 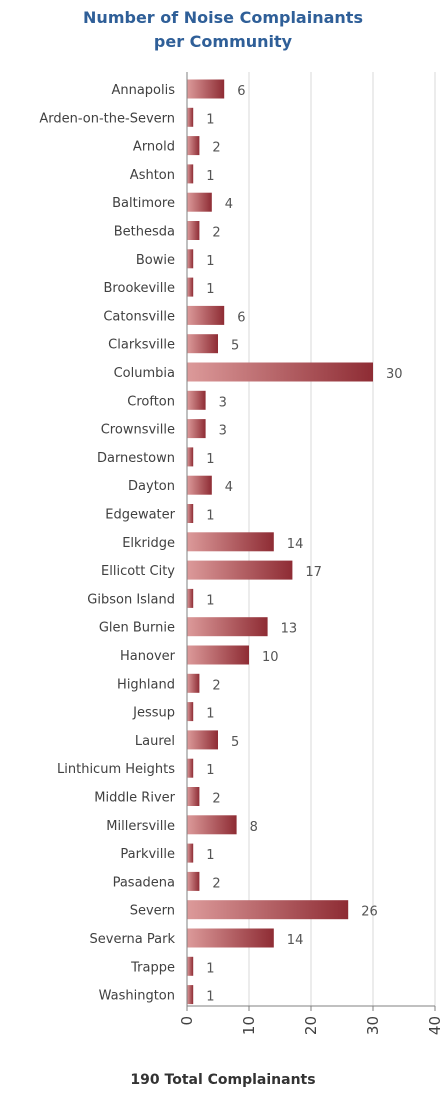 I want to click on category-label: Severn, so click(x=152, y=911).